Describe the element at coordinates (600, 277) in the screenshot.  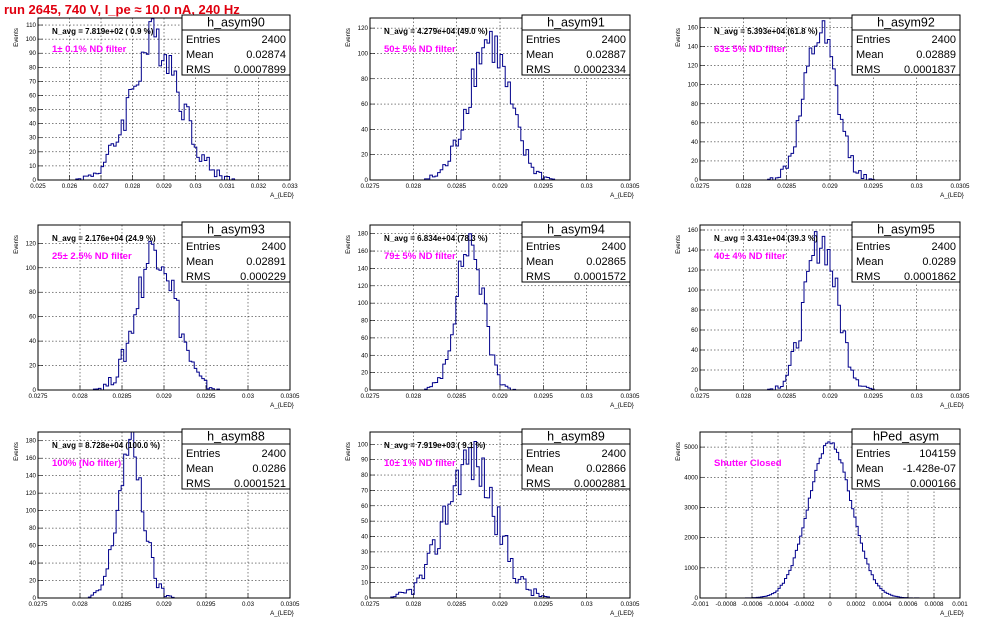
I see `stat-value: 0.0001572` at that location.